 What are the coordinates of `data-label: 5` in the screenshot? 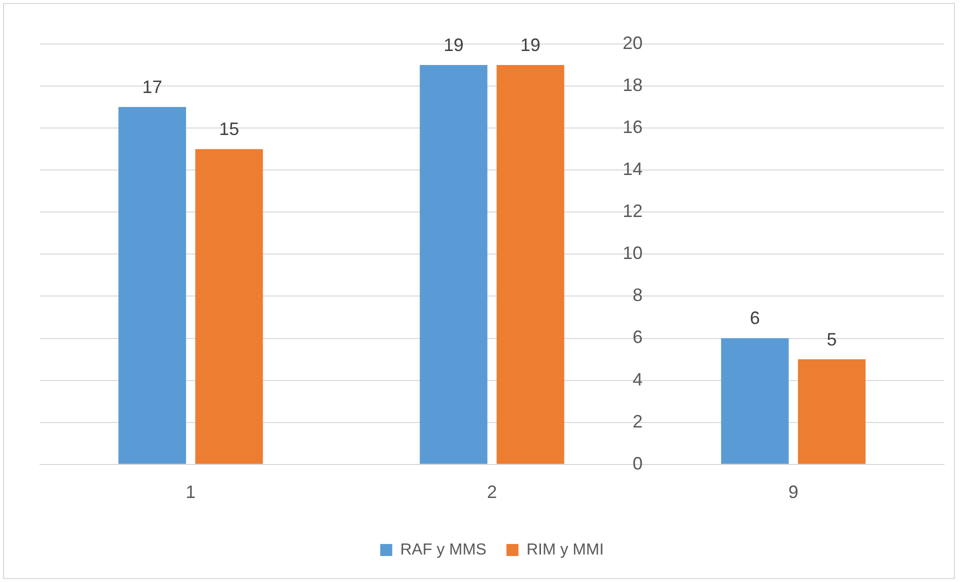 It's located at (831, 339).